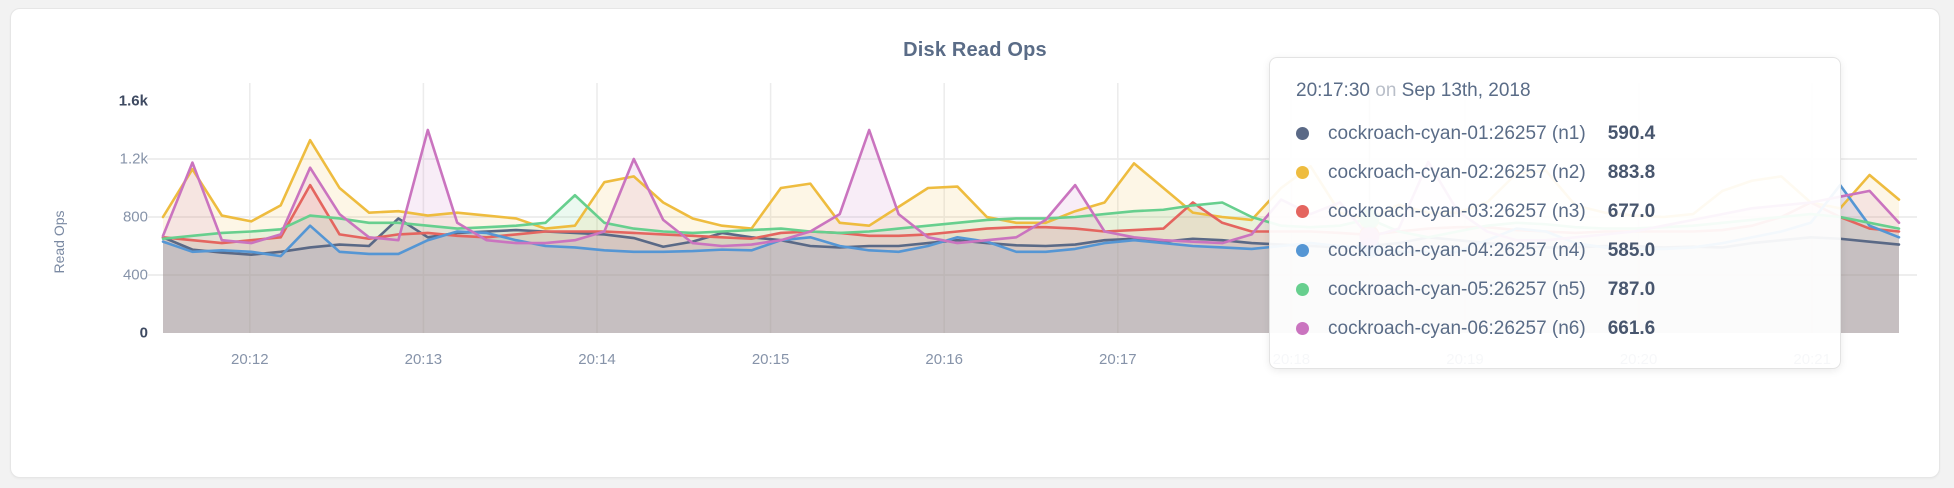 The height and width of the screenshot is (488, 1954). Describe the element at coordinates (1457, 289) in the screenshot. I see `tooltip-series-label: cockroach-cyan-05:26257 (n5)` at that location.